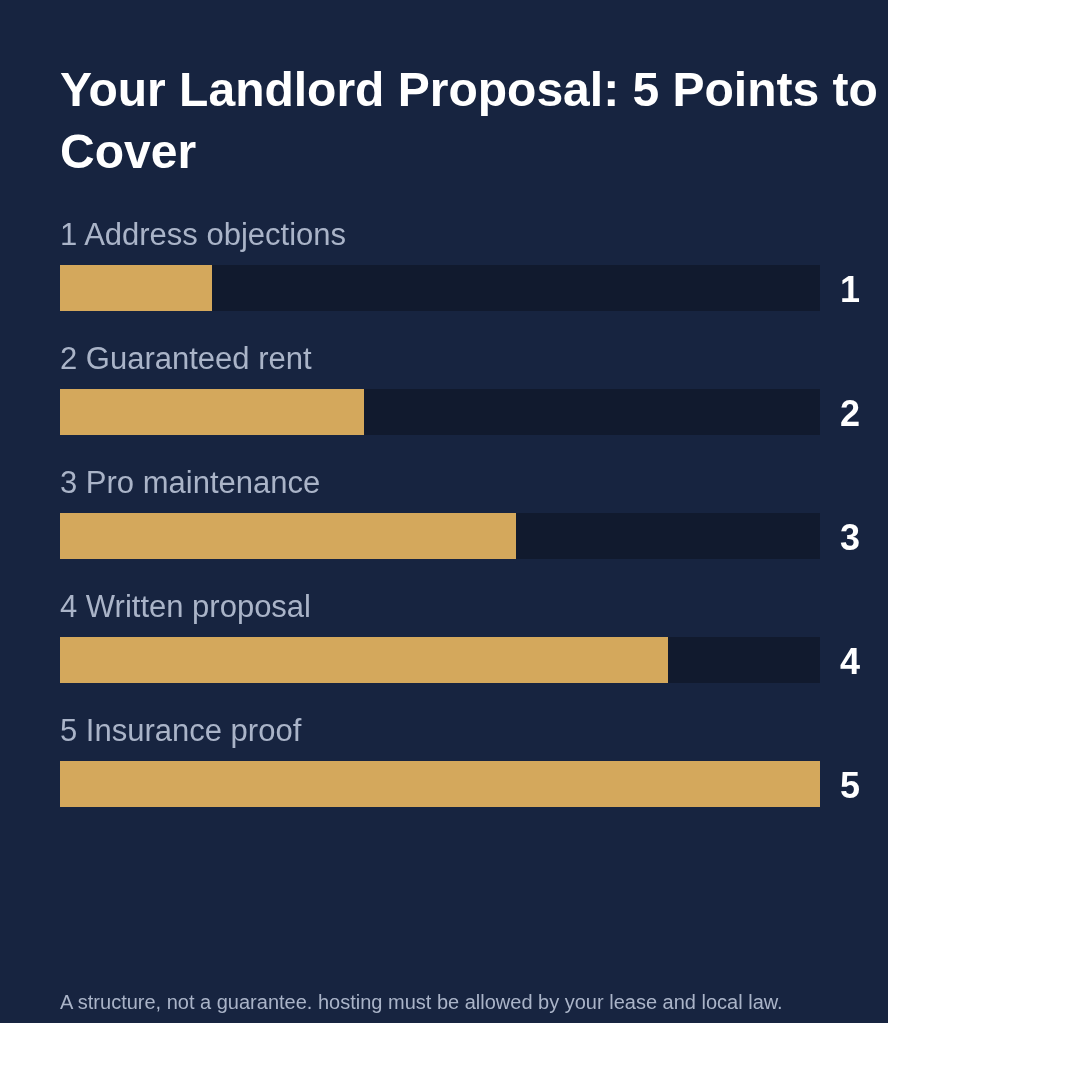  What do you see at coordinates (185, 606) in the screenshot?
I see `y-tick-label: 4 Written proposal` at bounding box center [185, 606].